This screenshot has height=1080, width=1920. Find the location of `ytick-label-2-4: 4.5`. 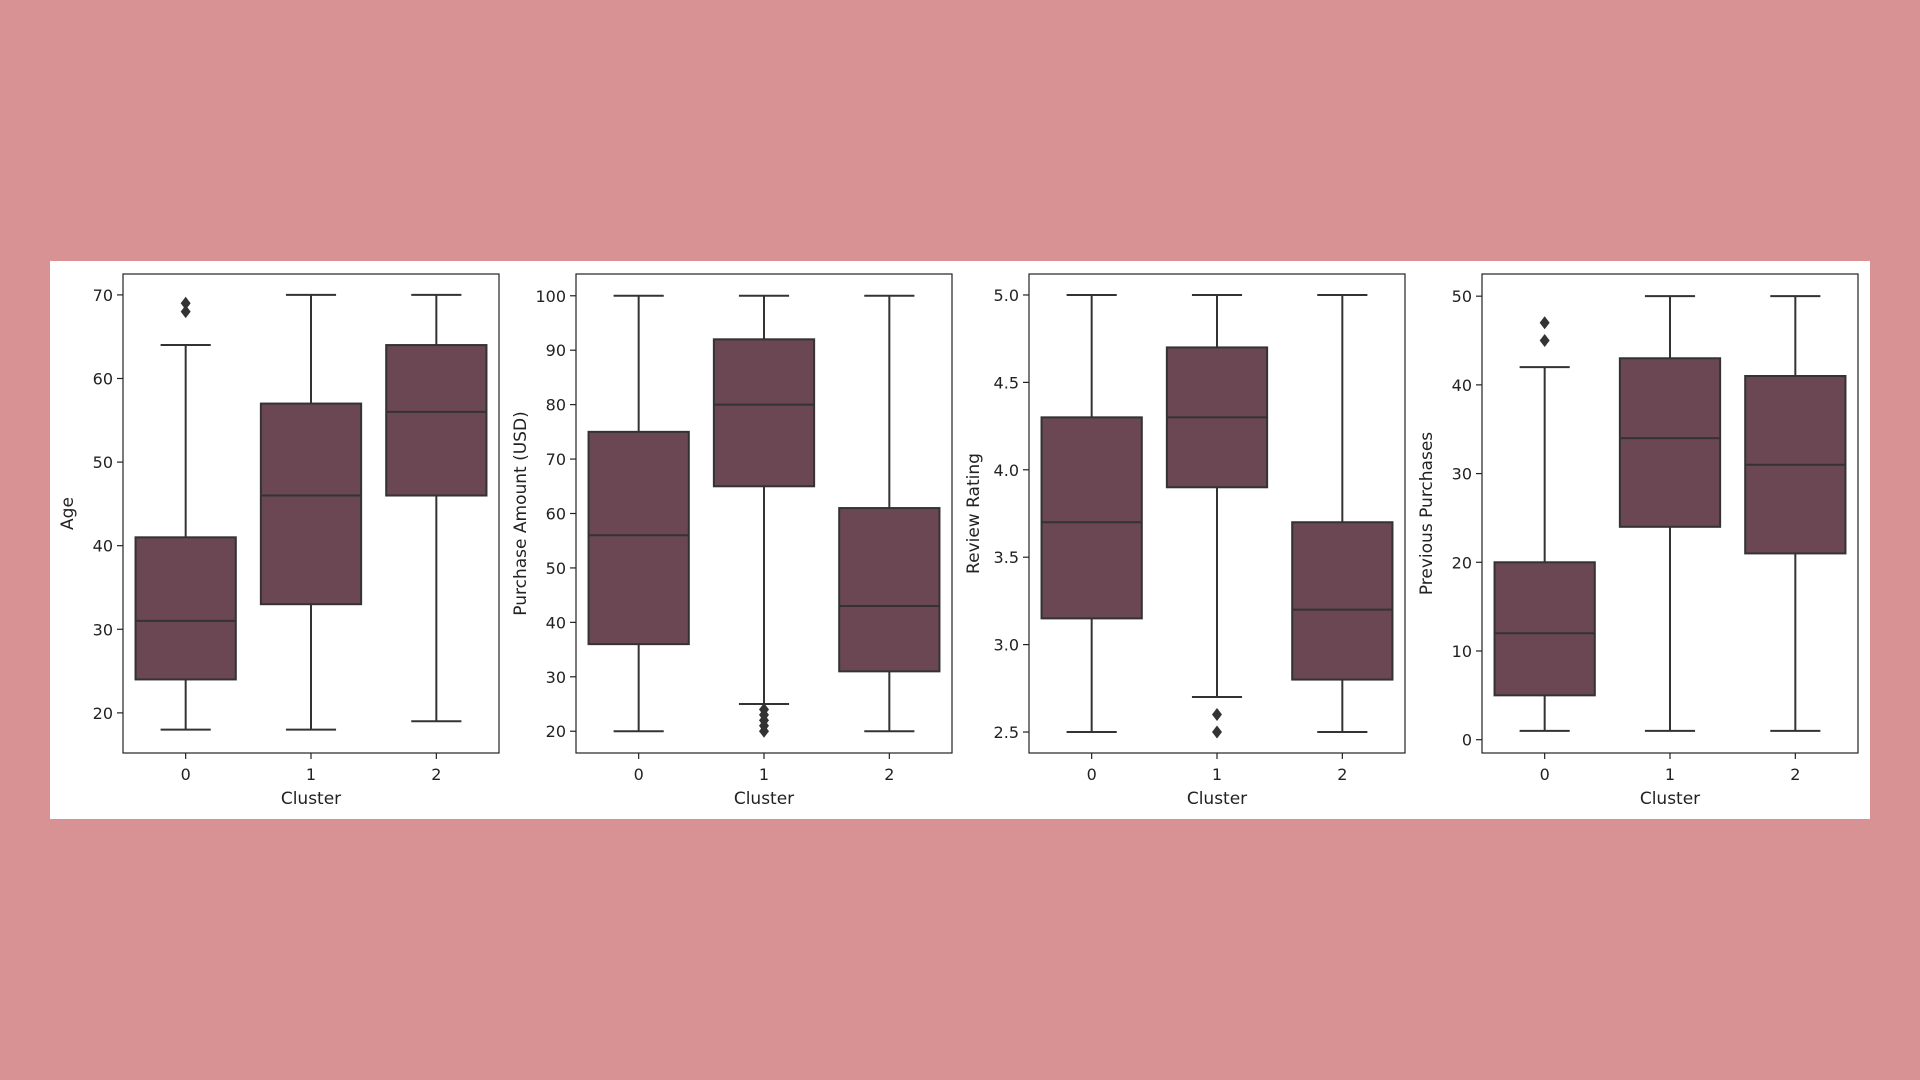

ytick-label-2-4: 4.5 is located at coordinates (1006, 382).